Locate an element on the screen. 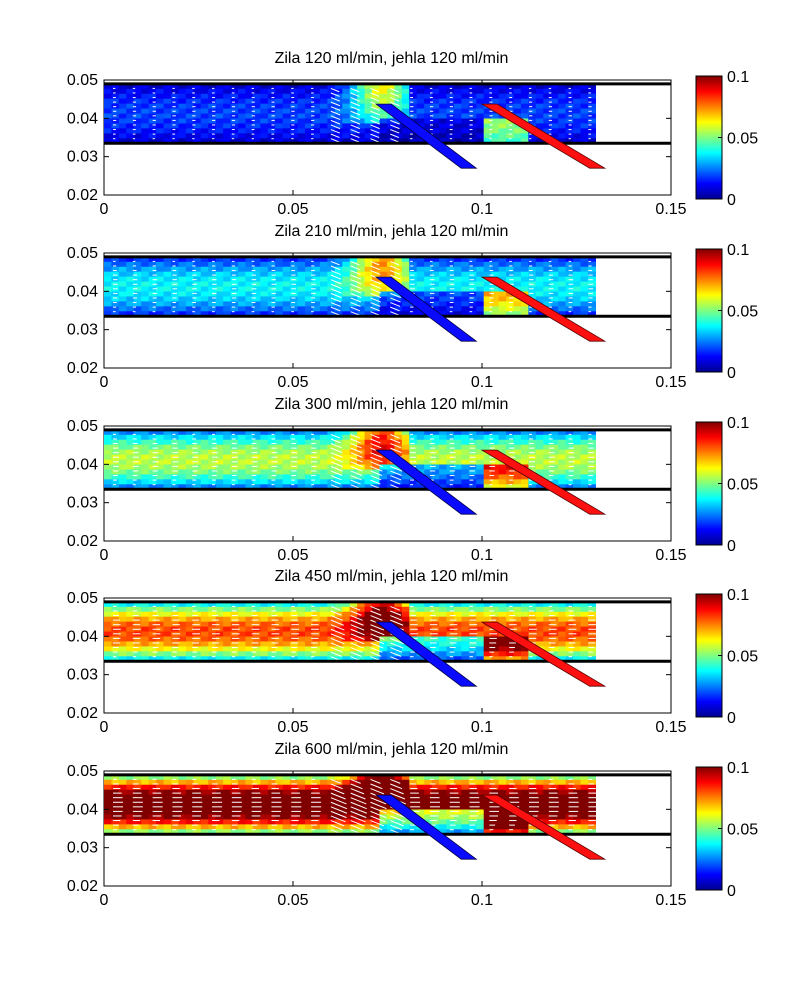  x-tick-label: 0.15 is located at coordinates (670, 382).